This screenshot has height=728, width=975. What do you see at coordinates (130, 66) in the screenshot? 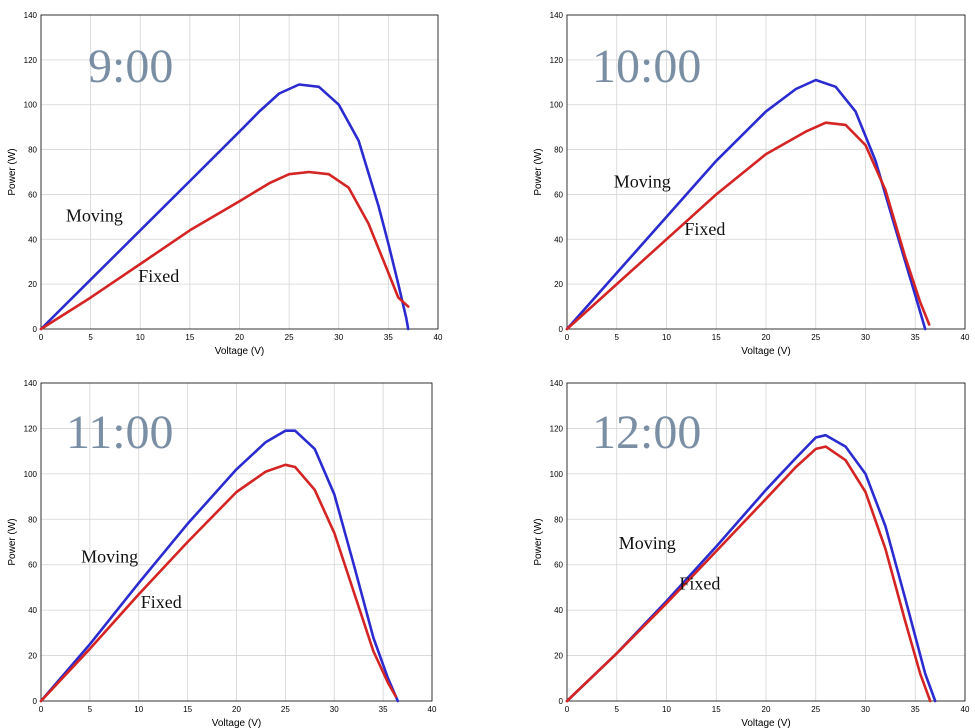
I see `chart-title: 9:00` at bounding box center [130, 66].